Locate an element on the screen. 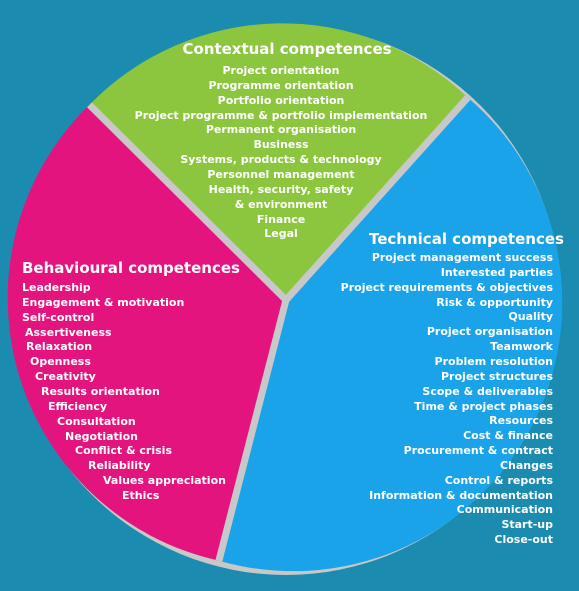  behavioural-item: Assertiveness is located at coordinates (68, 332).